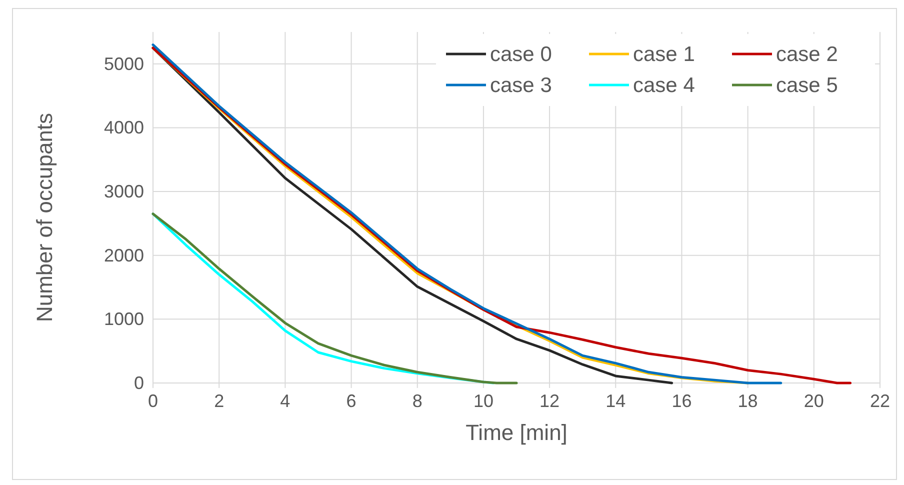  I want to click on x-tick-label: 14, so click(616, 401).